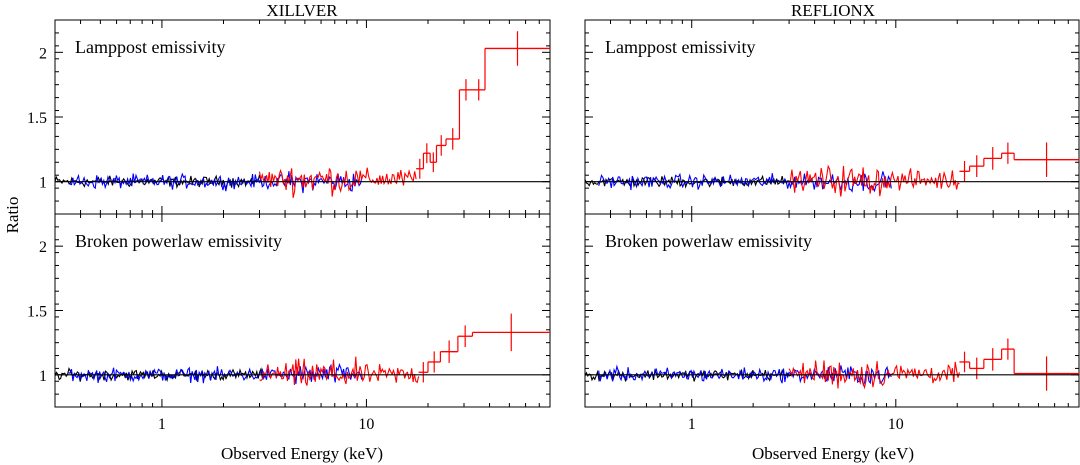  I want to click on x-axis-label-xillver: Observed Energy (keV), so click(302, 453).